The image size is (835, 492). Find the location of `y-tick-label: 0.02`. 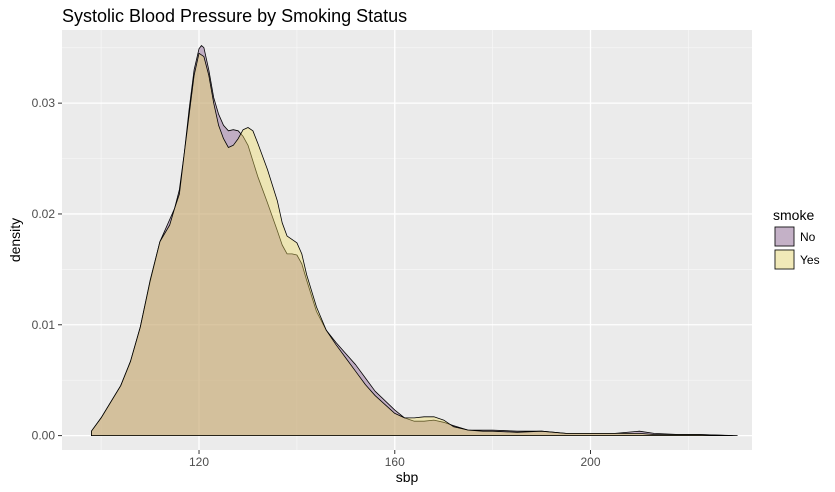

y-tick-label: 0.02 is located at coordinates (44, 214).